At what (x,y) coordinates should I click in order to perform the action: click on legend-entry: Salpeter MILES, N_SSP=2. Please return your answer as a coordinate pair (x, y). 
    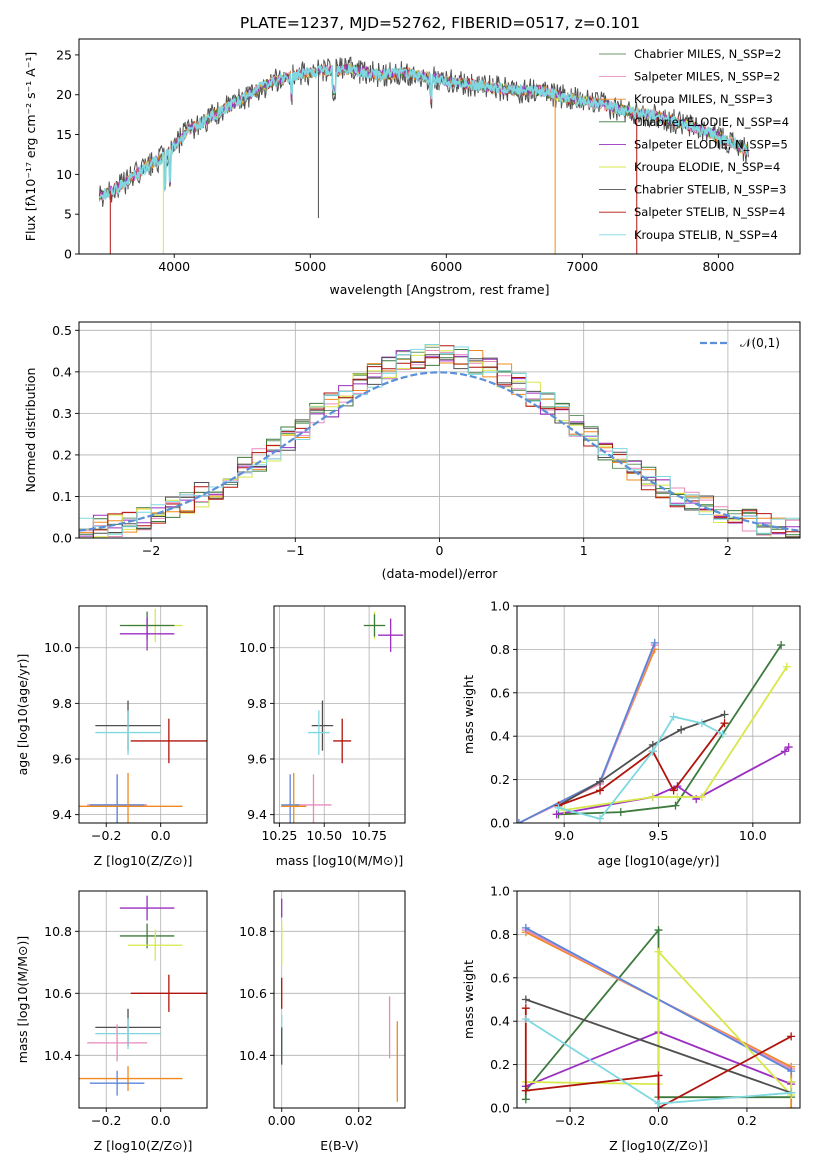
    Looking at the image, I should click on (707, 77).